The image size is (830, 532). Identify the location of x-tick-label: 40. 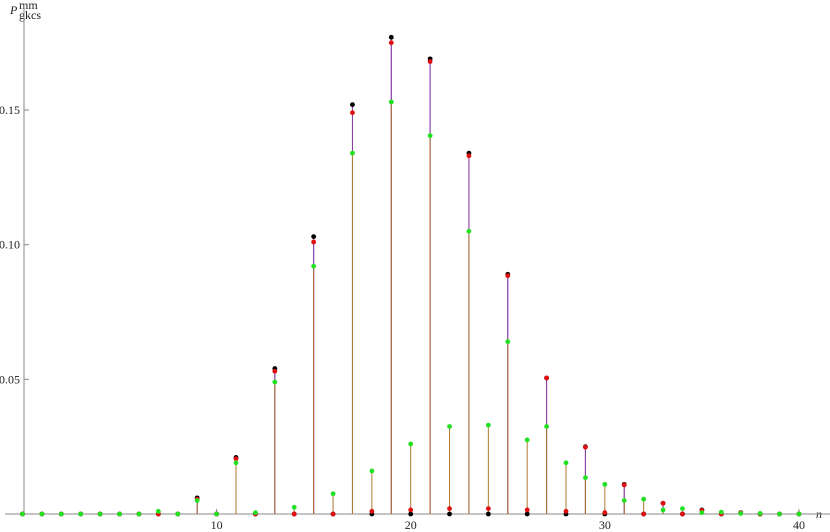
(799, 525).